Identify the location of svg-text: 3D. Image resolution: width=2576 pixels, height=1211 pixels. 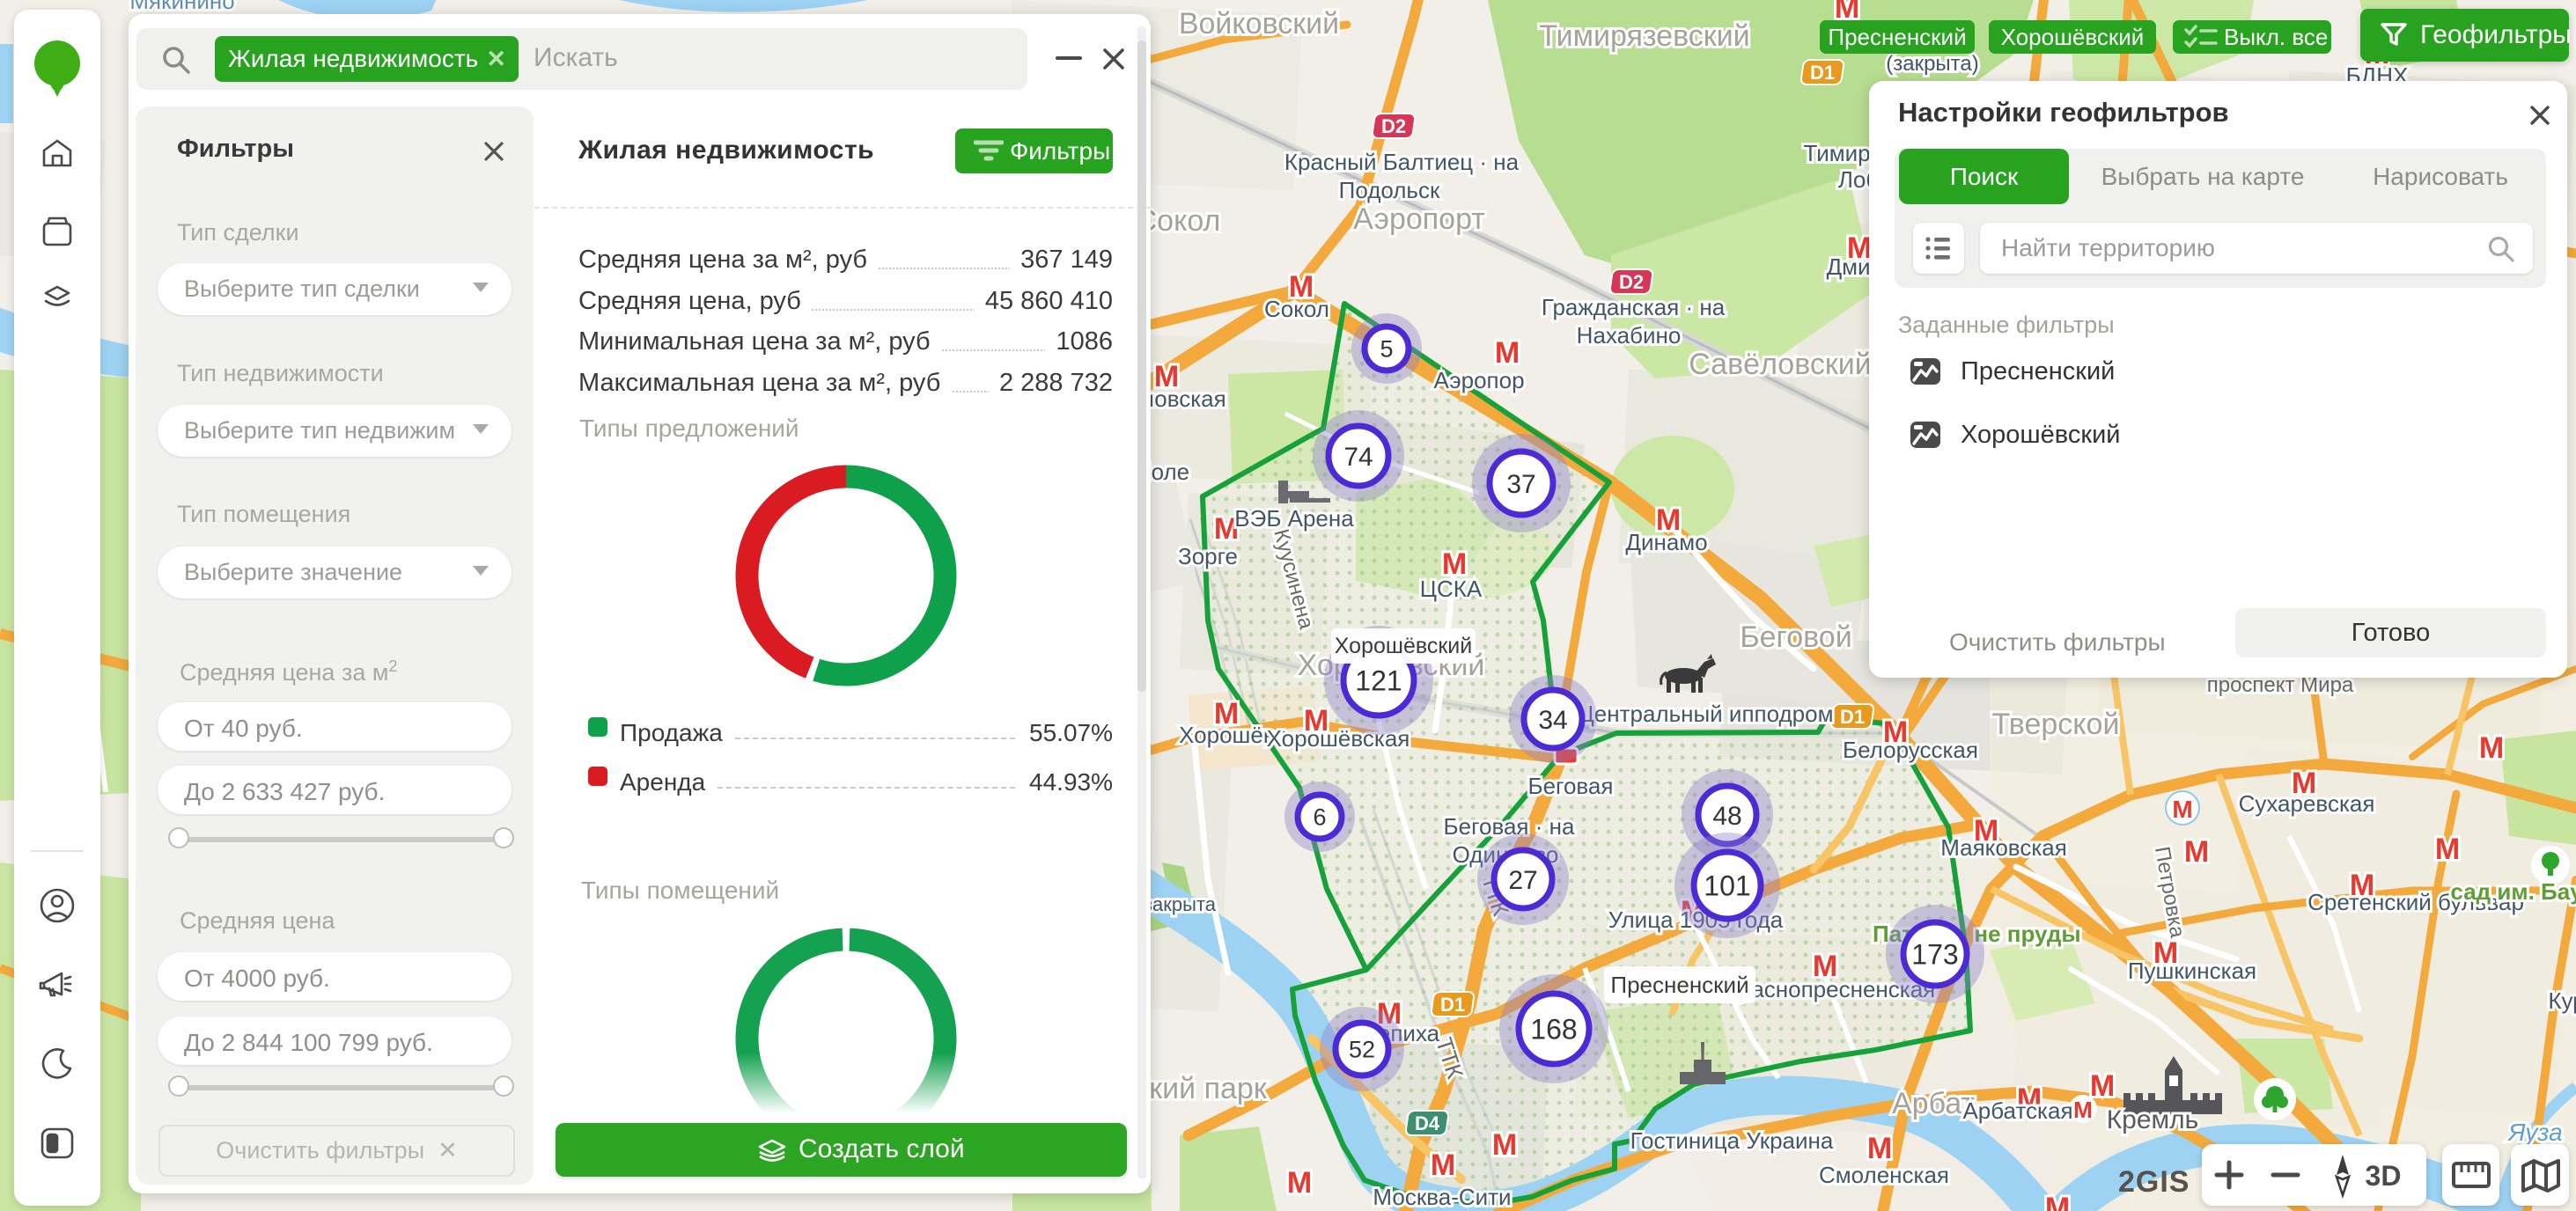
(2384, 1176).